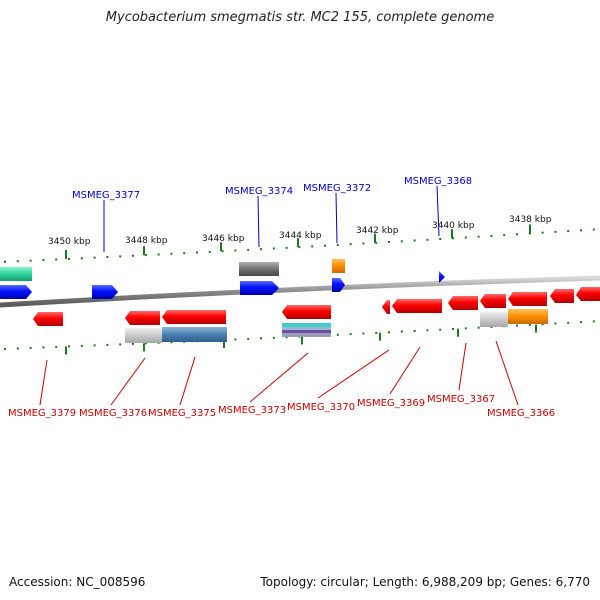 This screenshot has height=600, width=600. I want to click on gene-label-msmeg-3375: MSMEG_3375, so click(182, 413).